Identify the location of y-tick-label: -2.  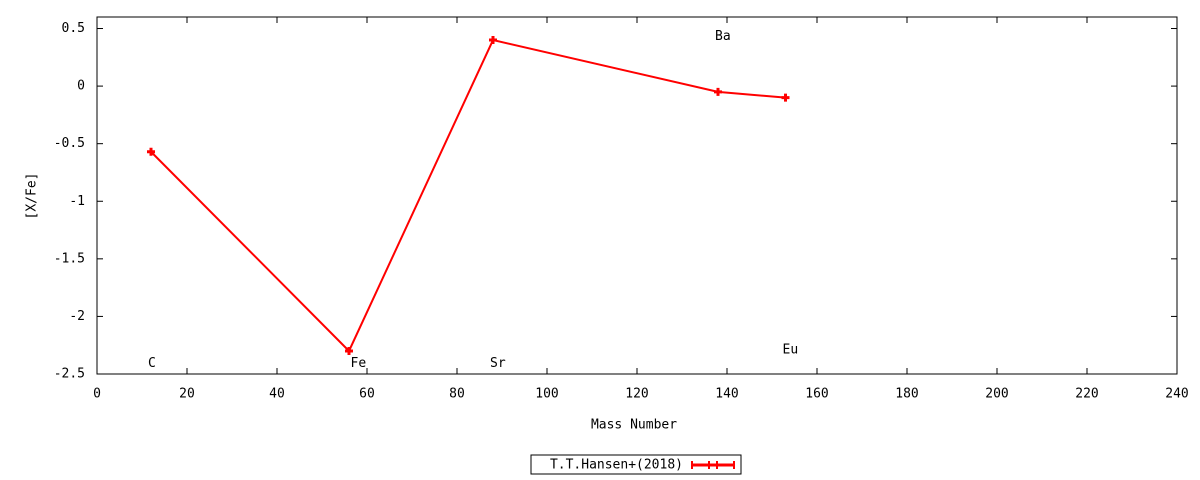
(77, 316).